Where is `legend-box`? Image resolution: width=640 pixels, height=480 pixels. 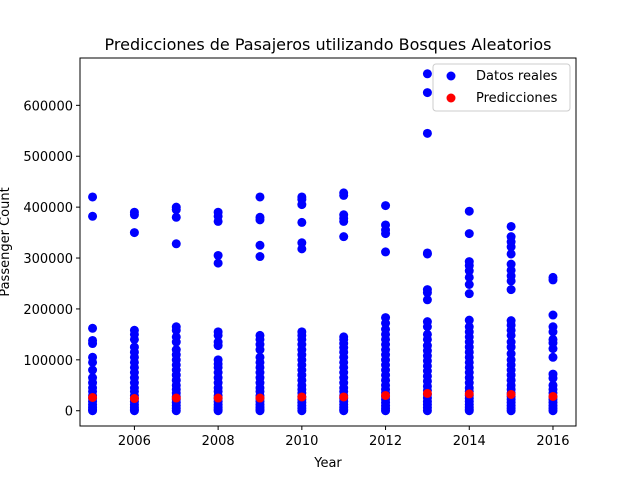
legend-box is located at coordinates (501, 87).